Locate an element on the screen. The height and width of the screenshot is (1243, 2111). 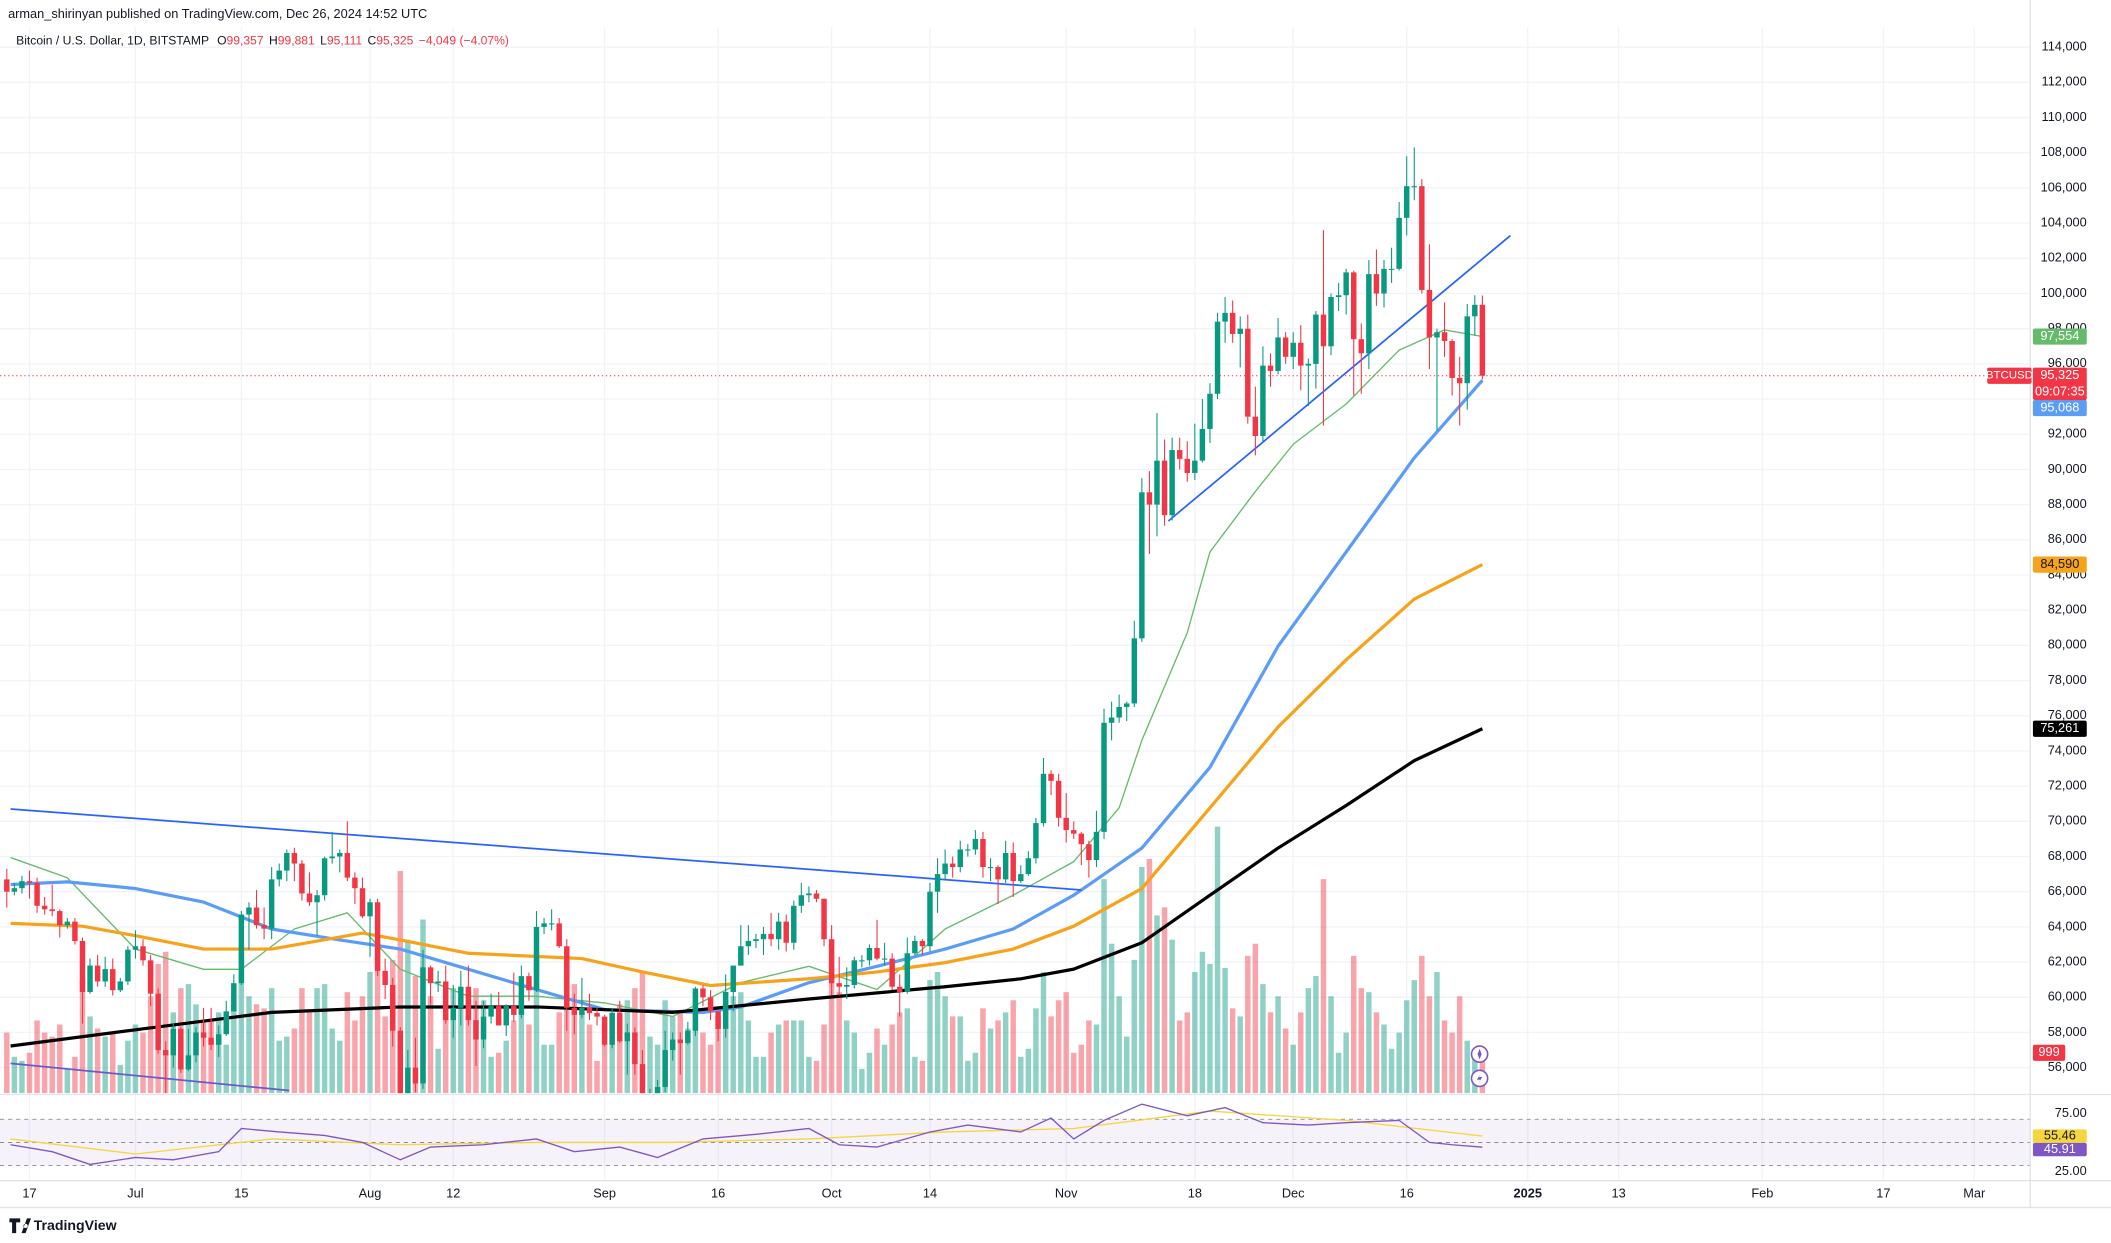
volume-label: 999 is located at coordinates (2048, 1051).